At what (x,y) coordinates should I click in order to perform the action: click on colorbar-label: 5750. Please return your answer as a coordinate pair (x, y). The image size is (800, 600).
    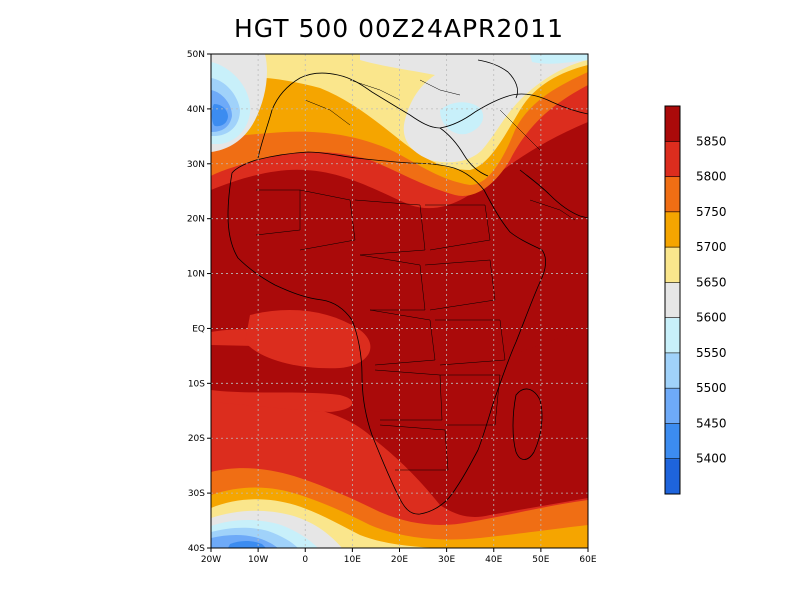
    Looking at the image, I should click on (711, 212).